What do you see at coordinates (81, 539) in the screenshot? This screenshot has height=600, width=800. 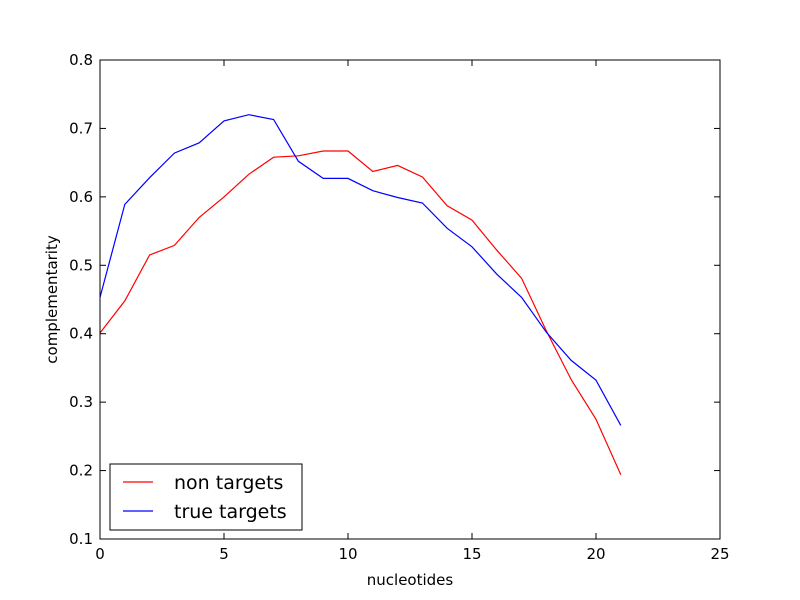 I see `y-tick-label: 0.1` at bounding box center [81, 539].